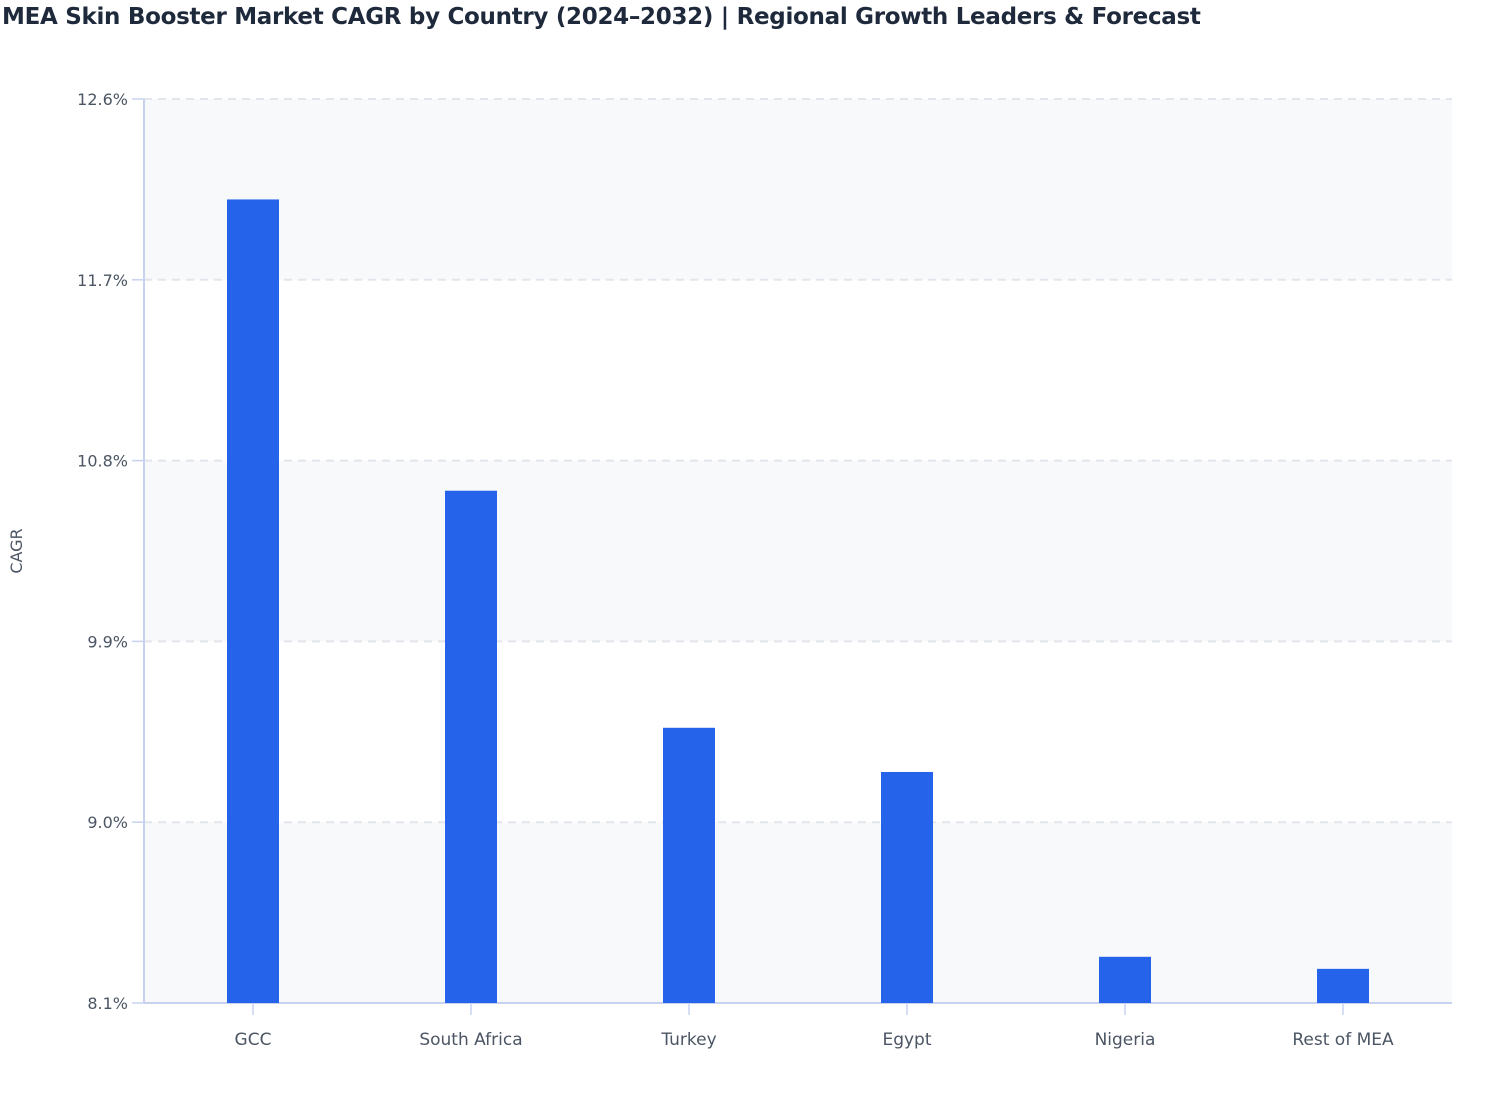  What do you see at coordinates (689, 865) in the screenshot?
I see `bar-turkey` at bounding box center [689, 865].